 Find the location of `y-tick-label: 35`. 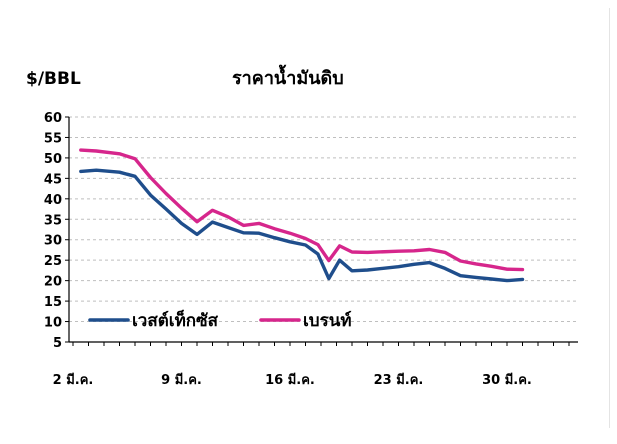

y-tick-label: 35 is located at coordinates (53, 220).